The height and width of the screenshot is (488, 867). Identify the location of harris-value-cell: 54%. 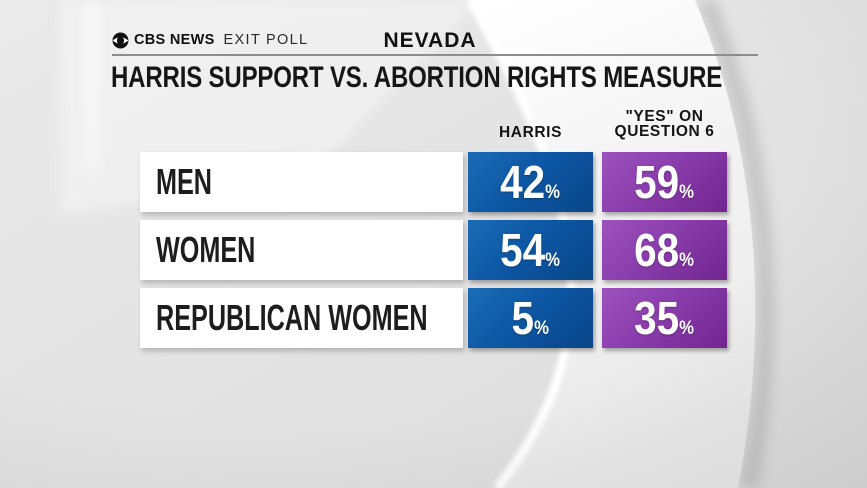
(530, 250).